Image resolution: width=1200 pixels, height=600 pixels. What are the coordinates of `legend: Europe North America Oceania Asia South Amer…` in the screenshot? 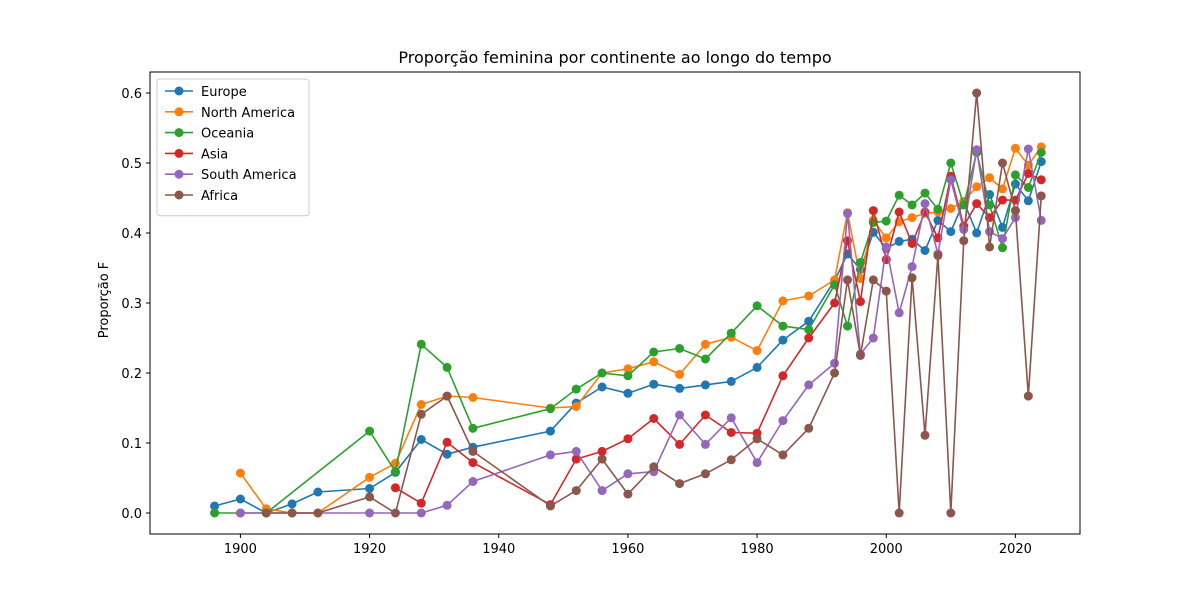 It's located at (233, 147).